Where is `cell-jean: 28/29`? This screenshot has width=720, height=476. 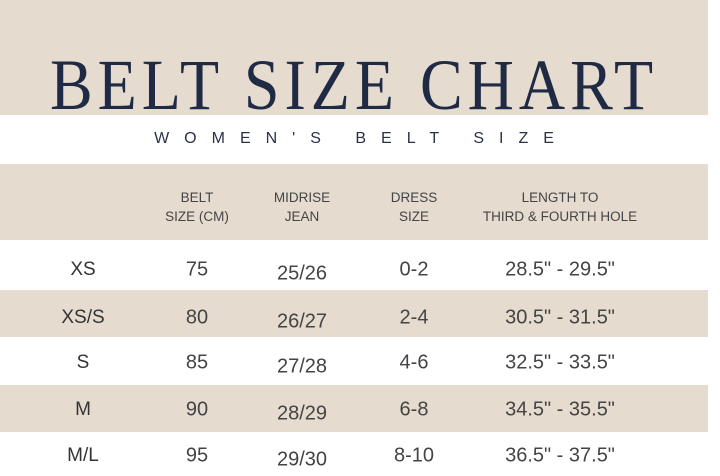 cell-jean: 28/29 is located at coordinates (302, 413).